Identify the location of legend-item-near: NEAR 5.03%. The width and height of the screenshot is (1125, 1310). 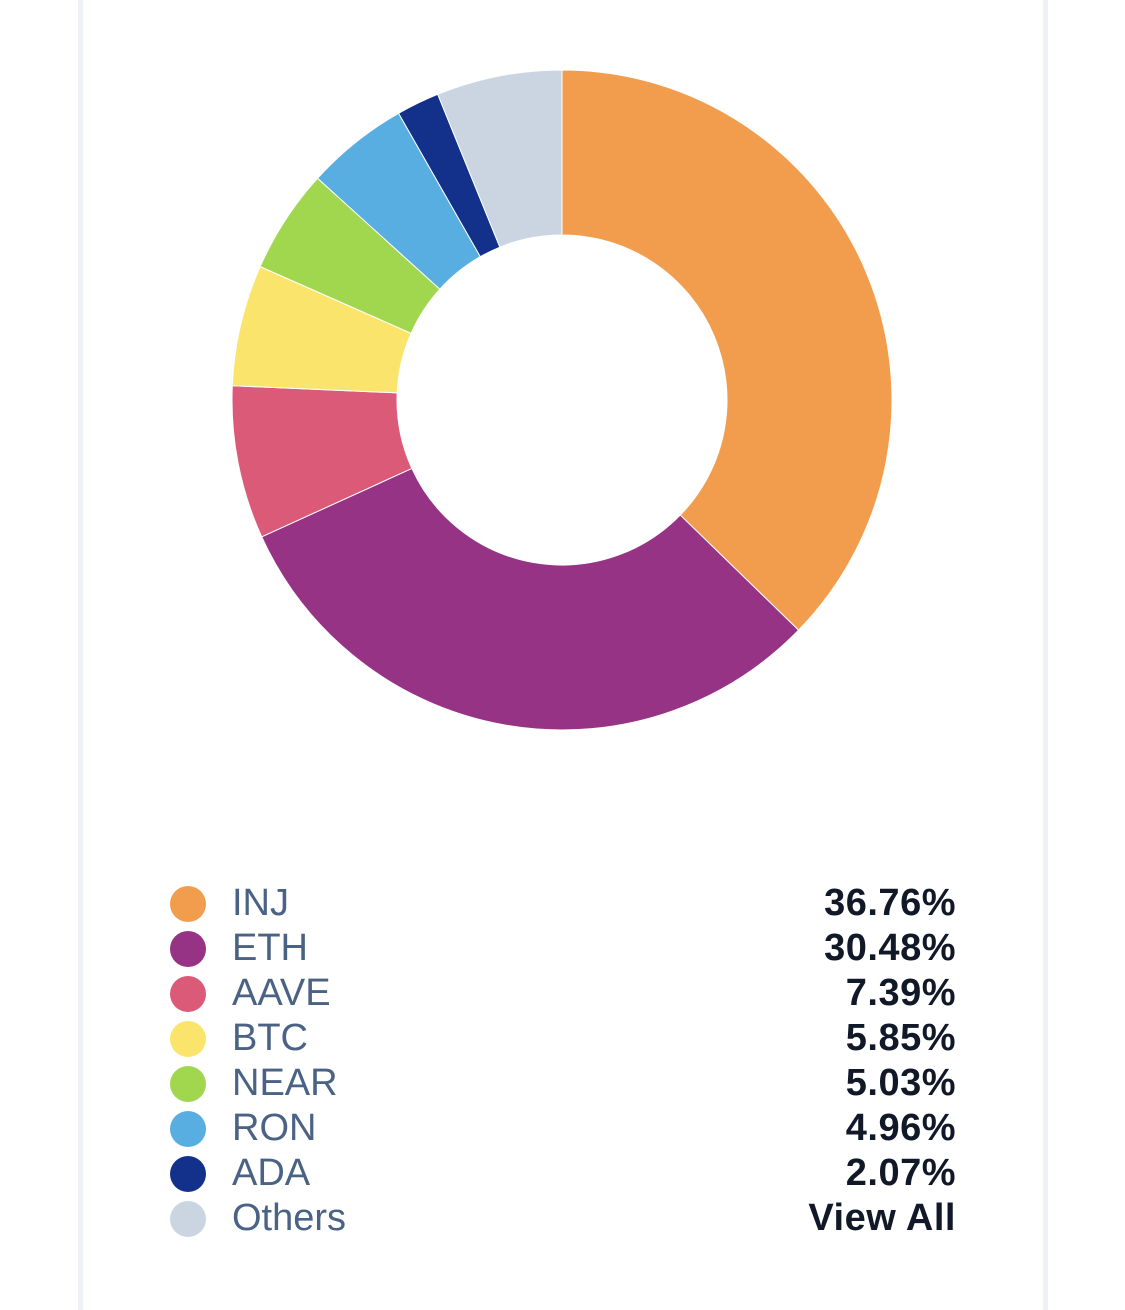
(563, 1083).